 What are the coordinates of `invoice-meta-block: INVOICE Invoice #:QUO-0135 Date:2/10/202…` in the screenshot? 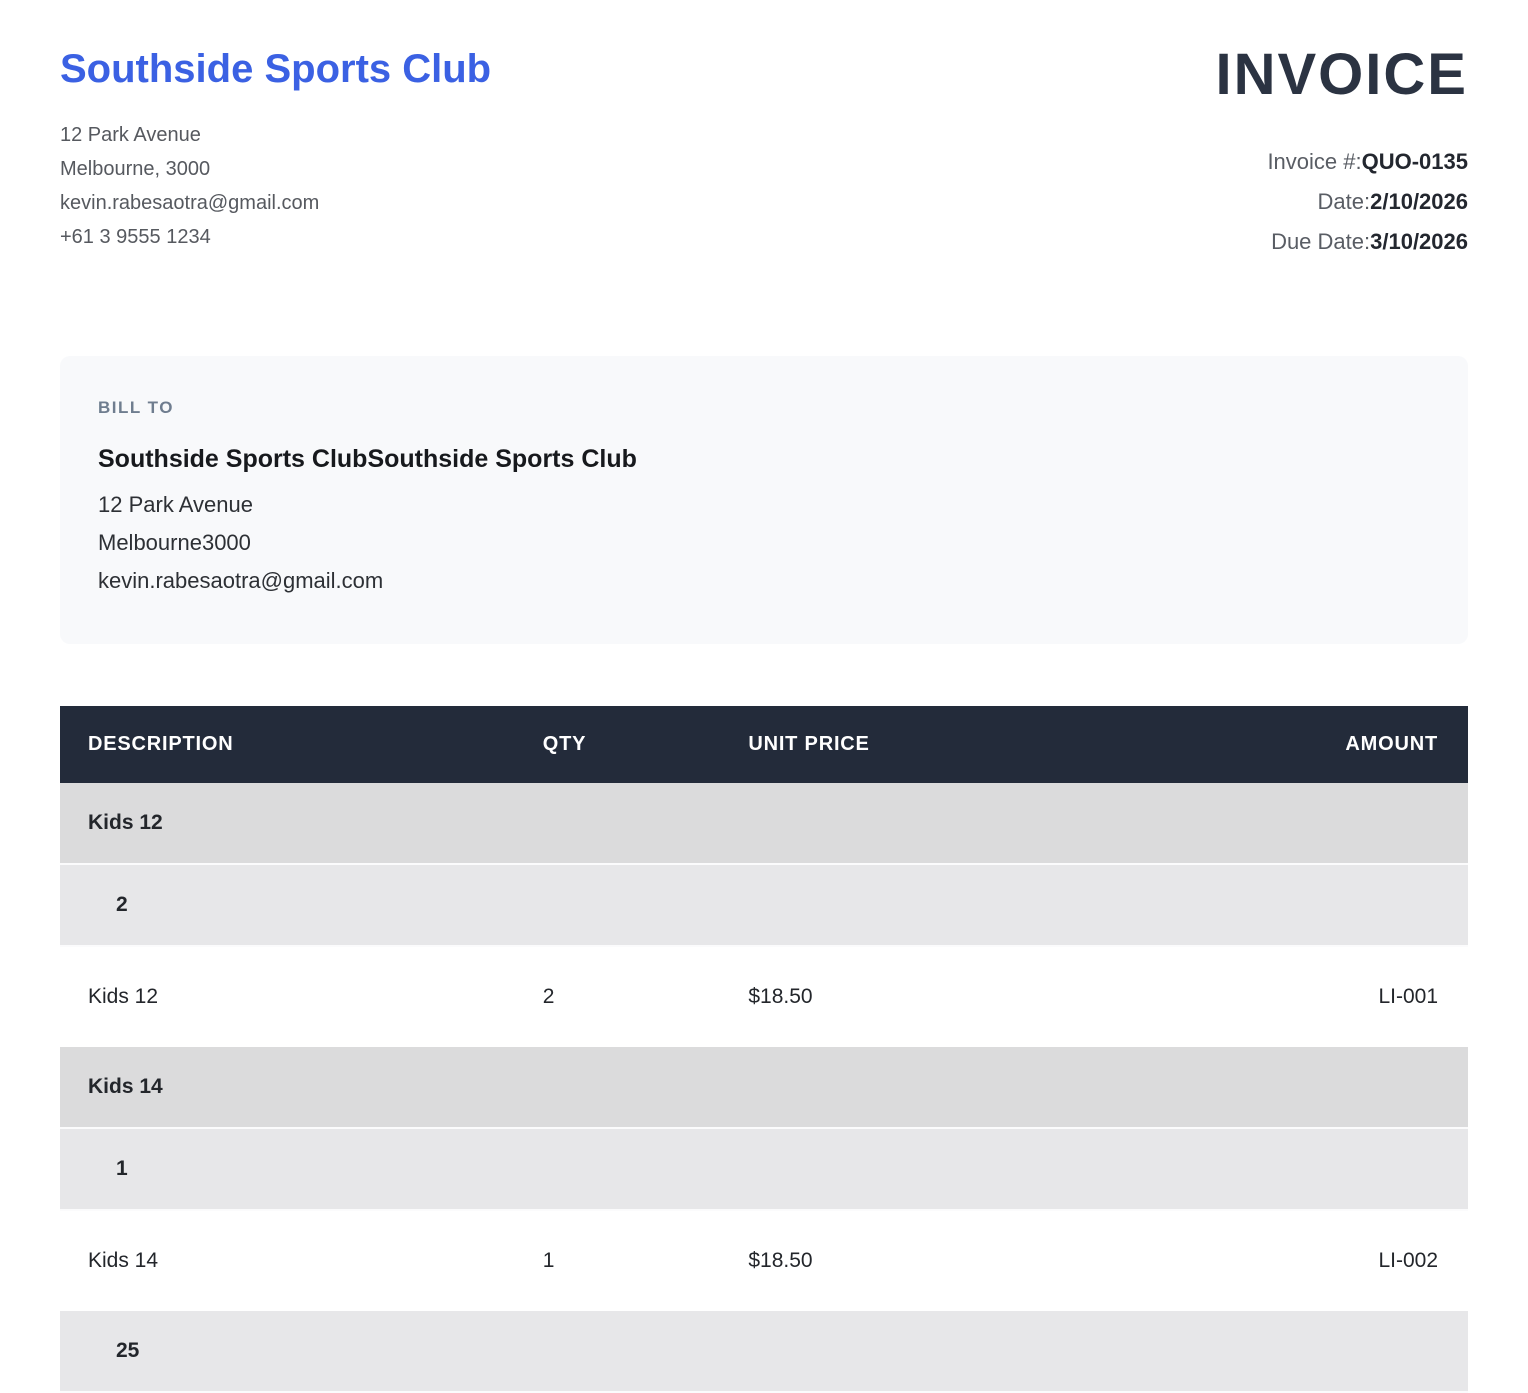 It's located at (1342, 154).